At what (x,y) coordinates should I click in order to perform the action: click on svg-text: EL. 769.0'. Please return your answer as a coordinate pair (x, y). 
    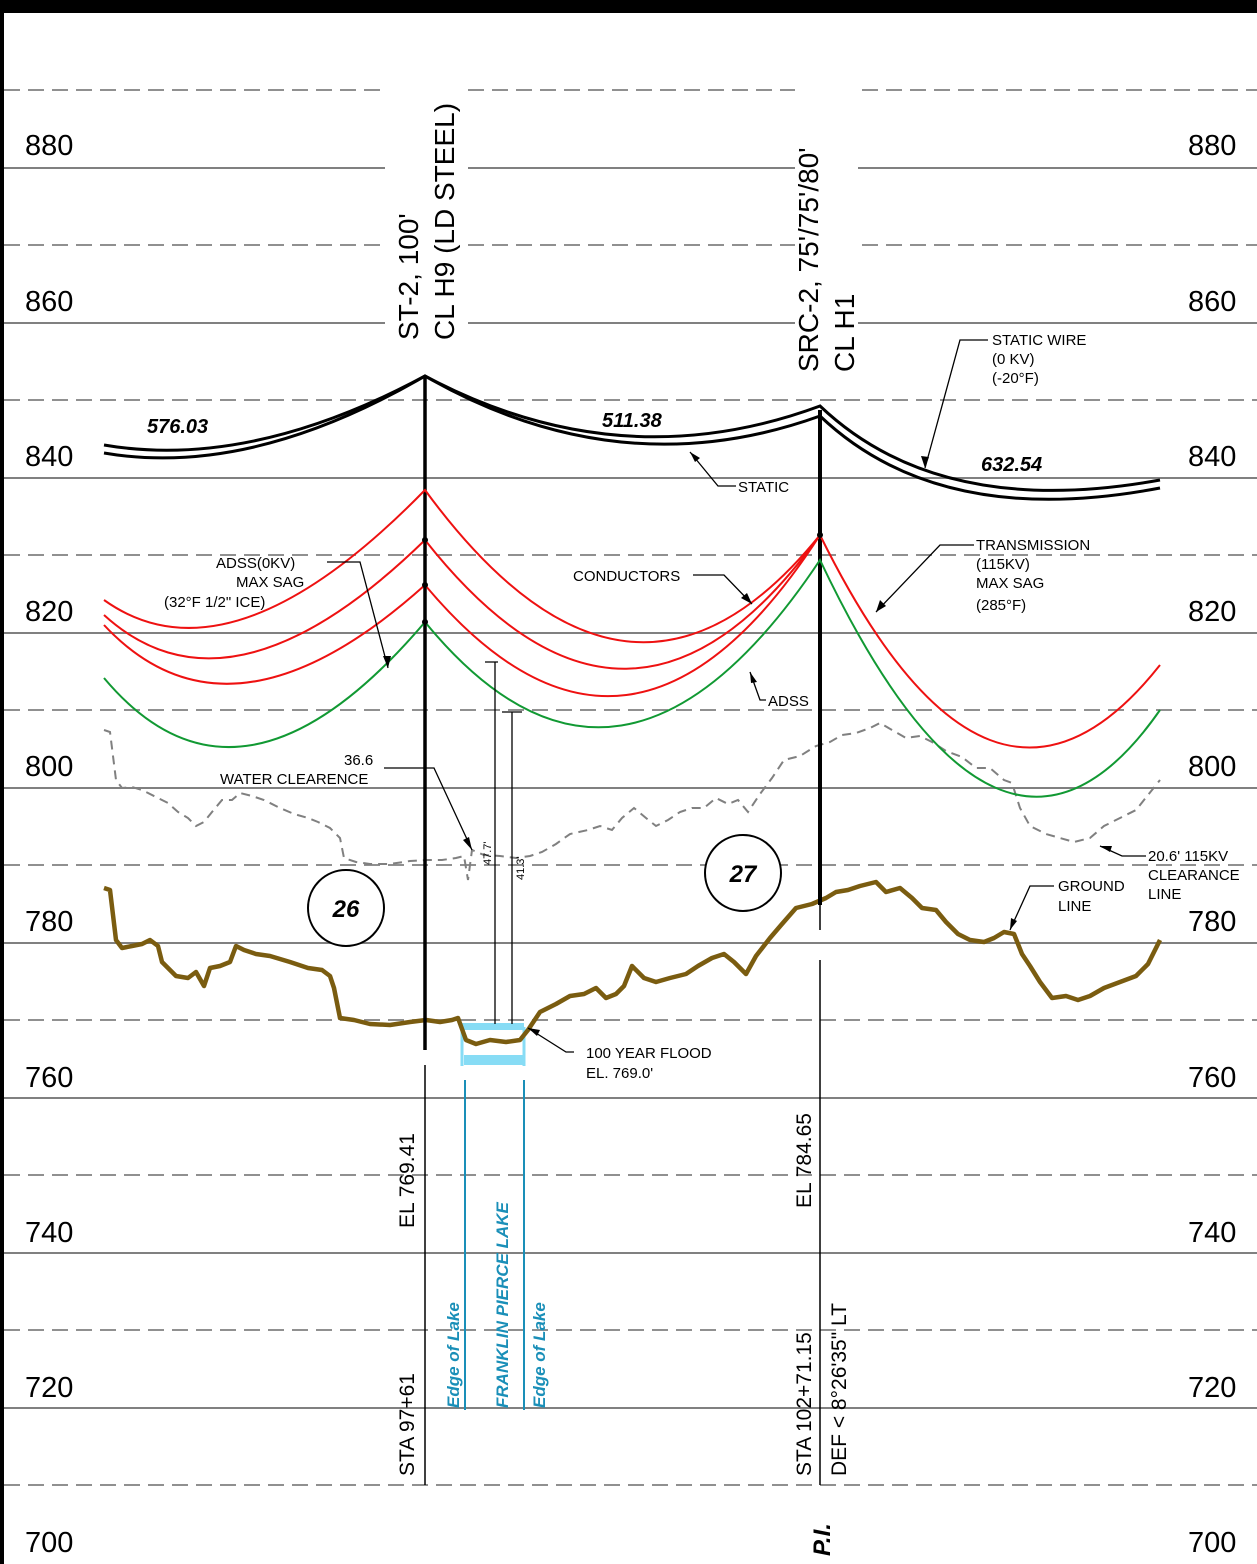
    Looking at the image, I should click on (619, 1073).